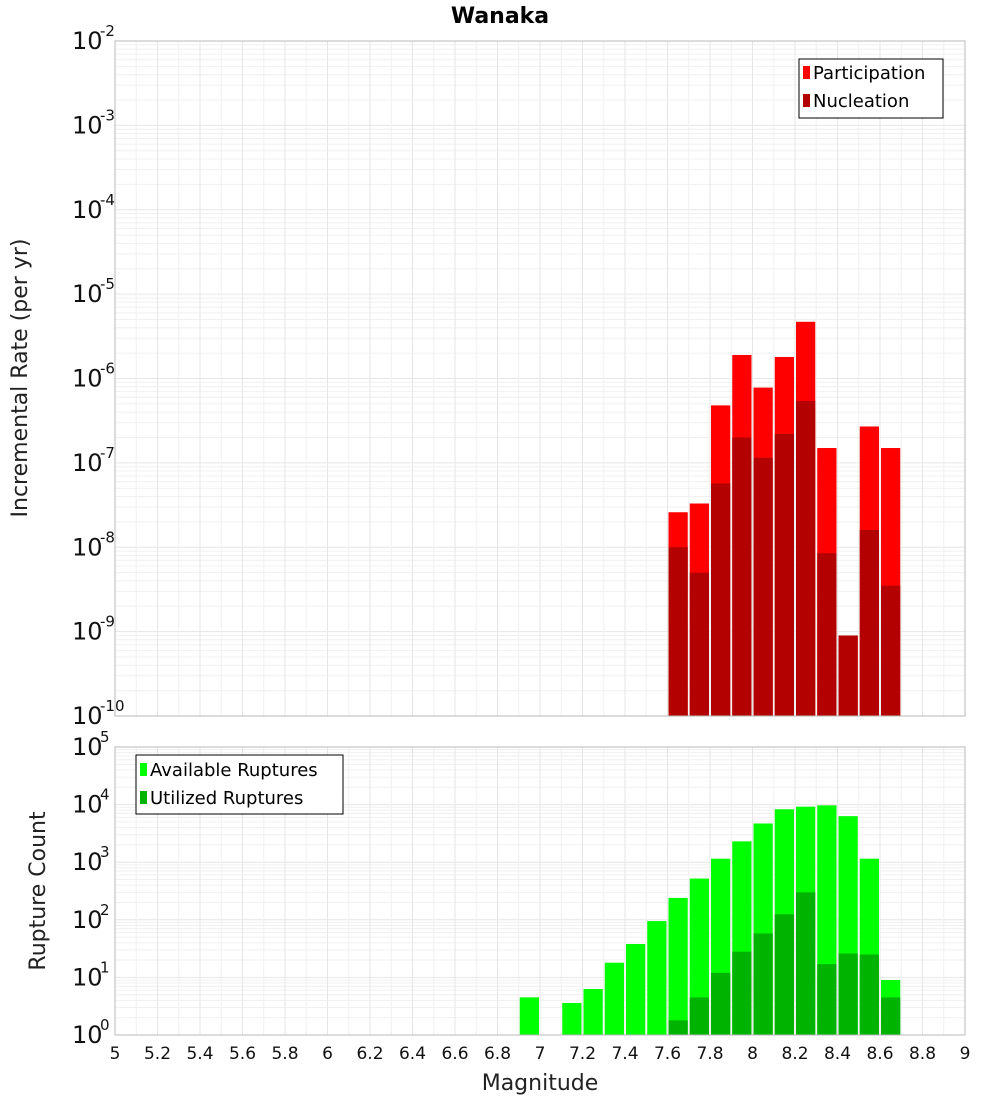 Image resolution: width=1000 pixels, height=1100 pixels. I want to click on count-y-axis-title: Rupture Count, so click(38, 891).